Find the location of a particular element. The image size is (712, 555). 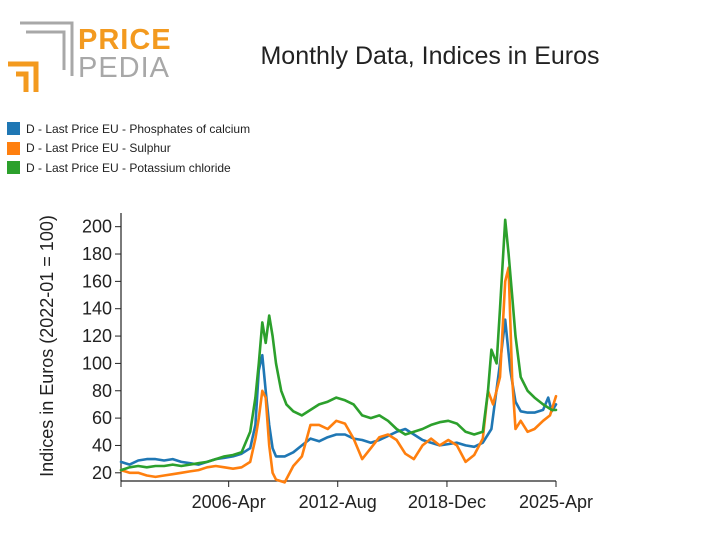

y-axis-label: Indices in Euros (2022-01 = 100) is located at coordinates (47, 346).